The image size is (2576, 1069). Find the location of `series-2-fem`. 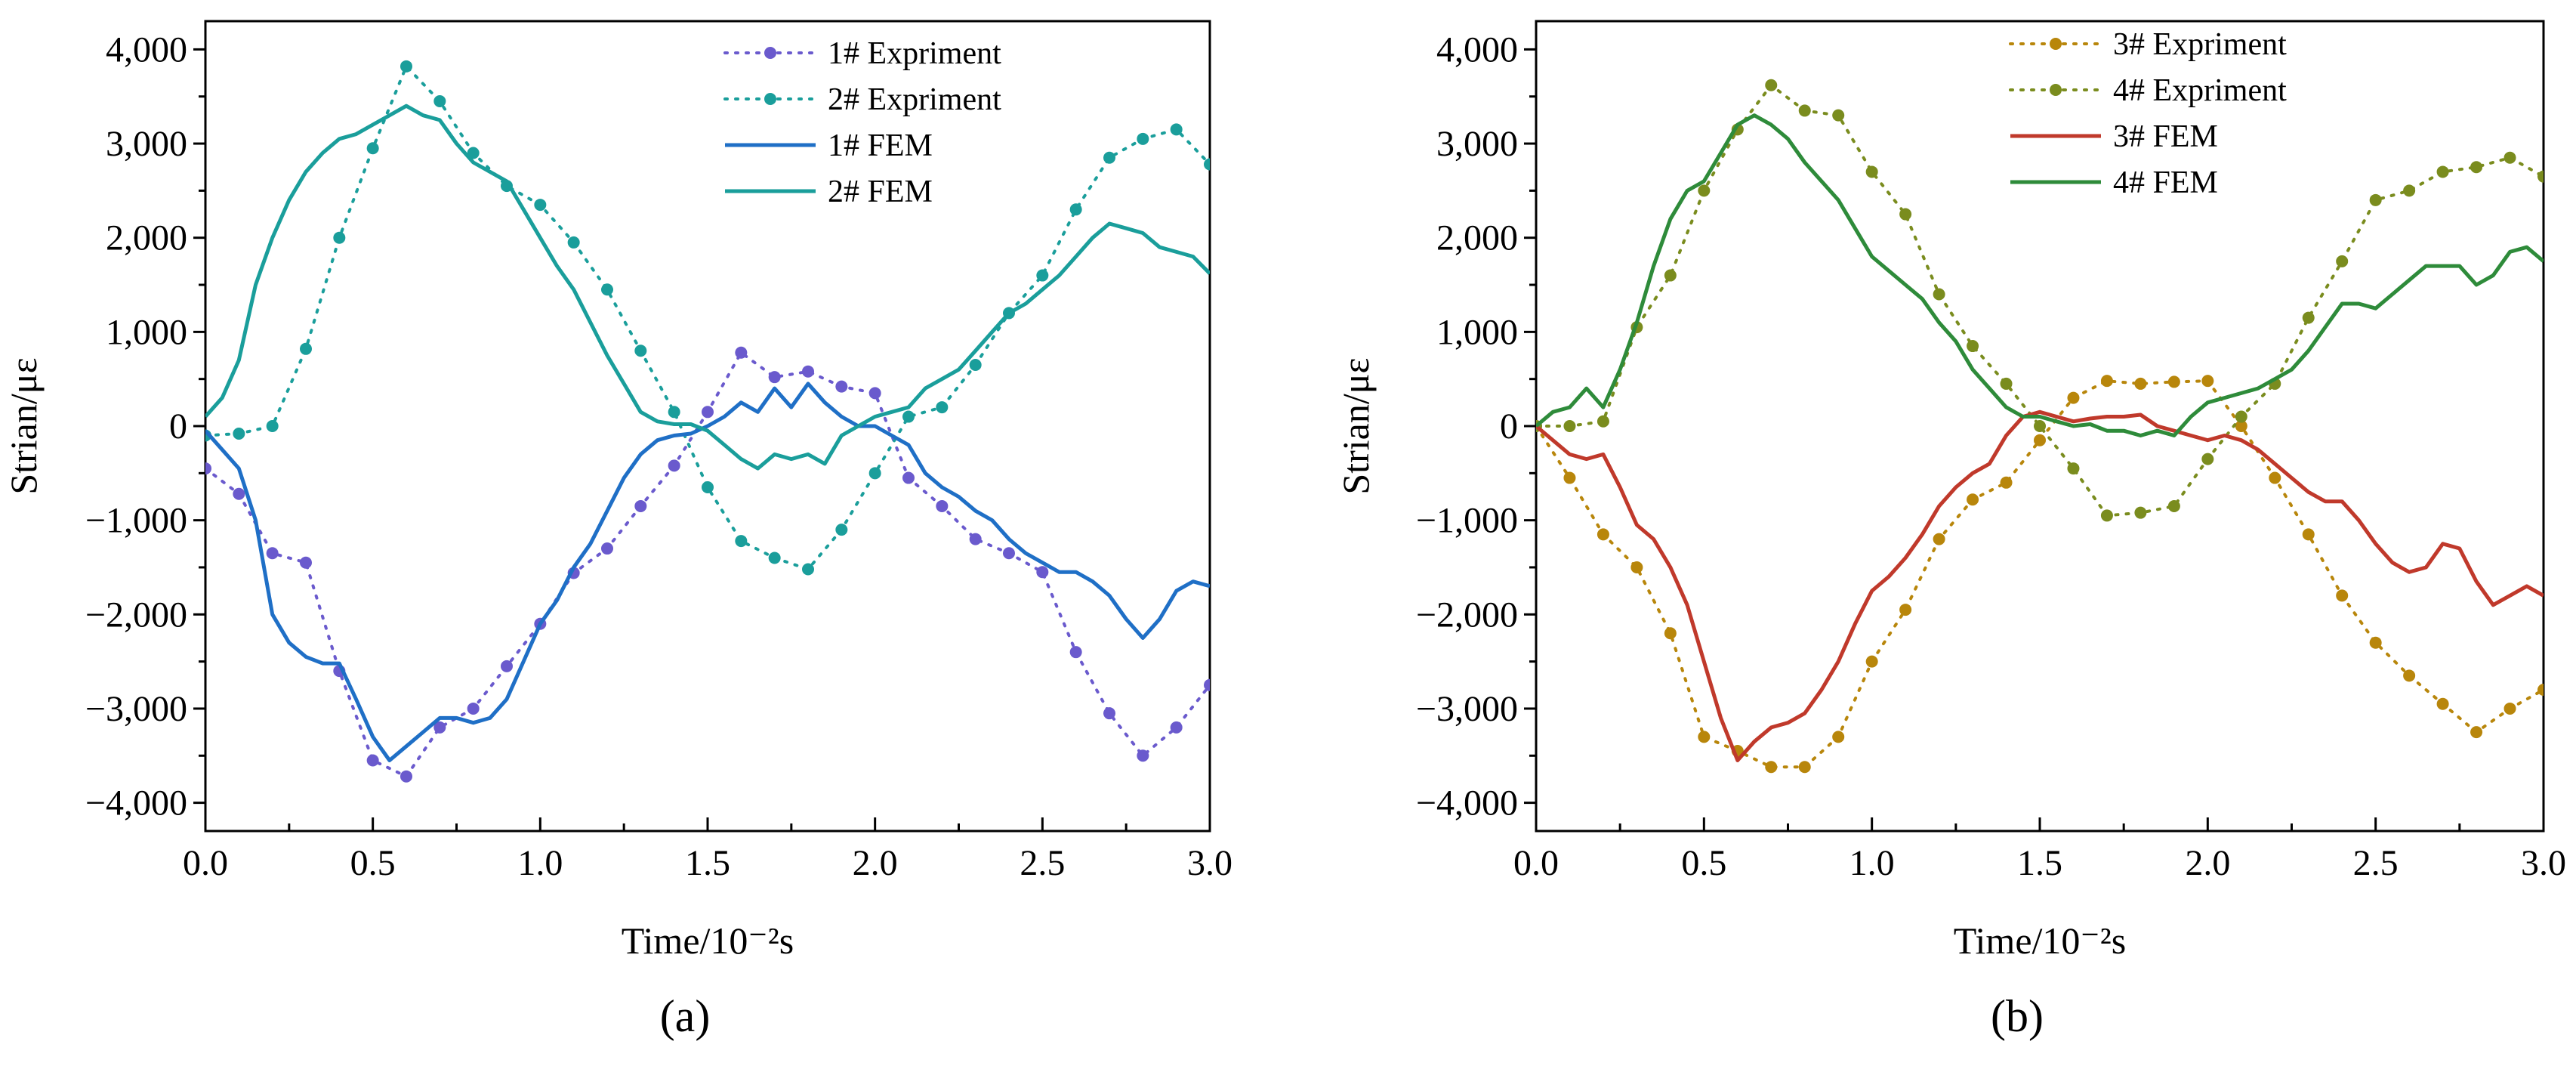

series-2-fem is located at coordinates (707, 287).